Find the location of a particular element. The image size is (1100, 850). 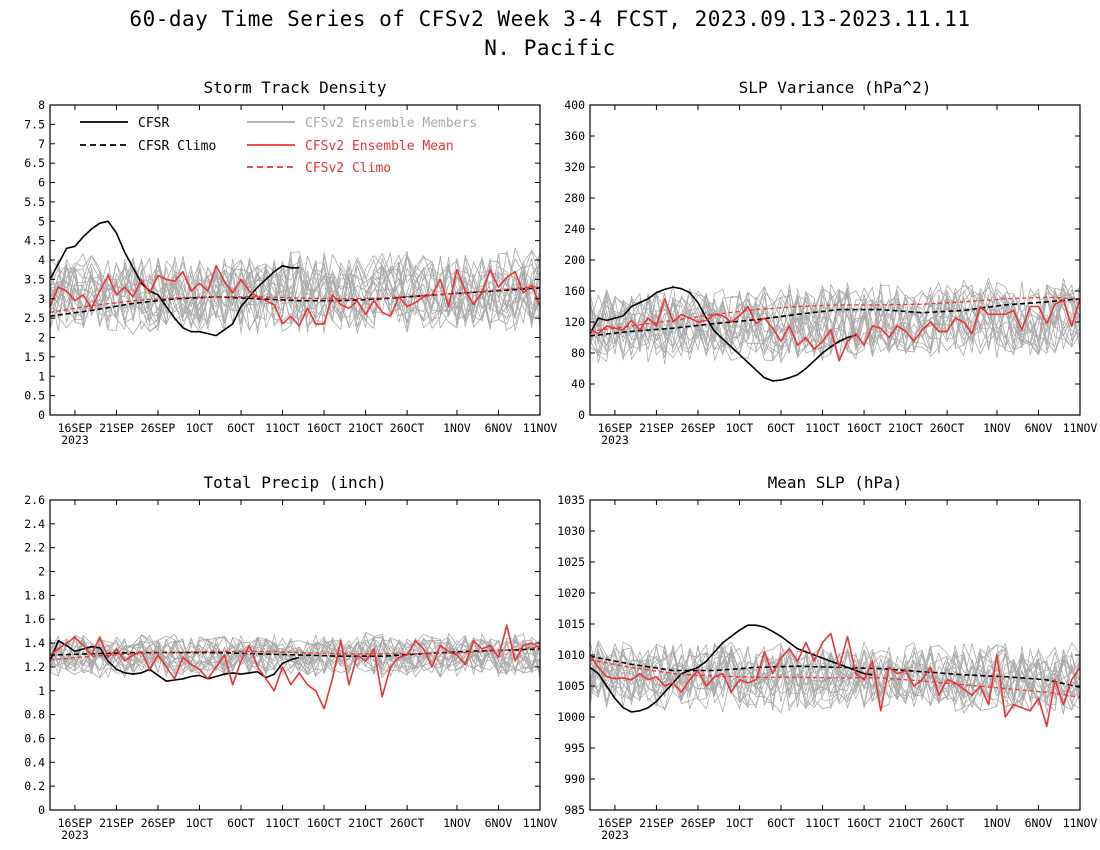

y-tick-label: 1035 is located at coordinates (571, 500).